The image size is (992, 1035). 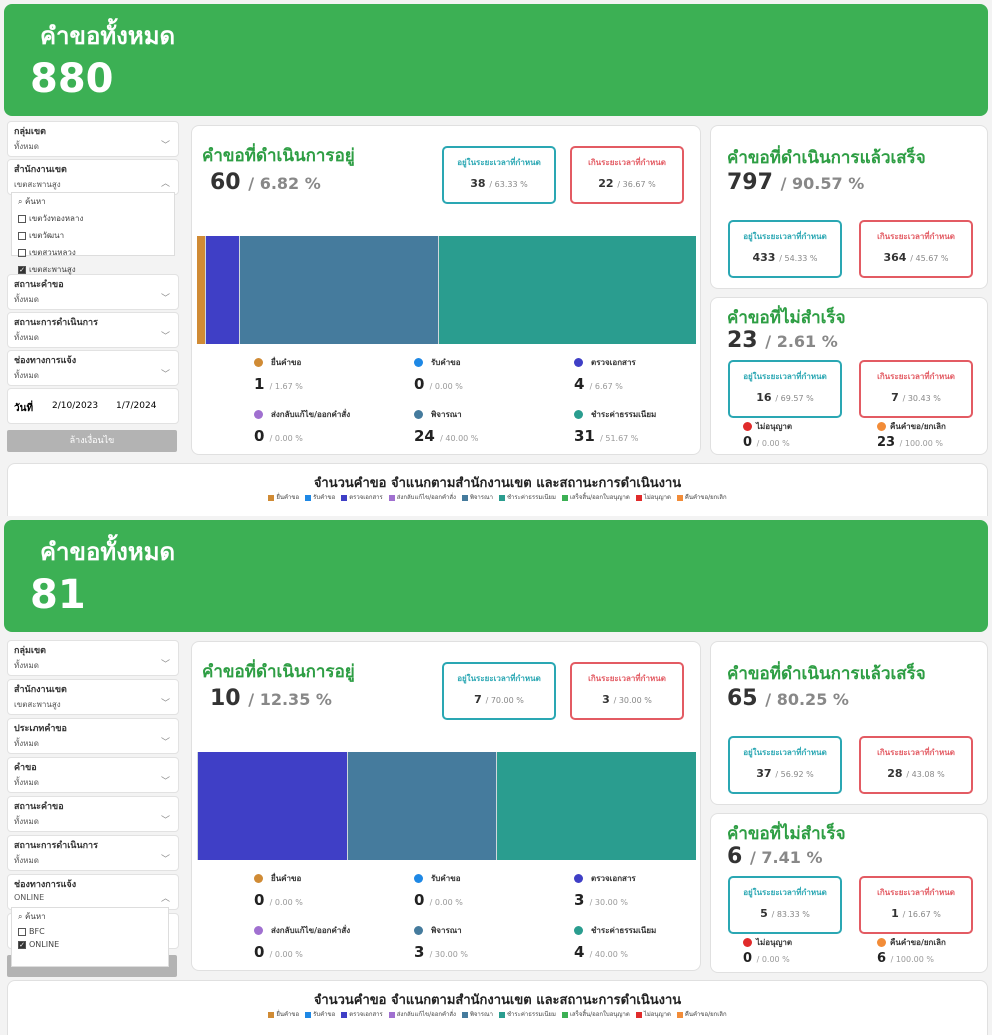 I want to click on filter-value: เขตสะพานสูง, so click(x=37, y=184).